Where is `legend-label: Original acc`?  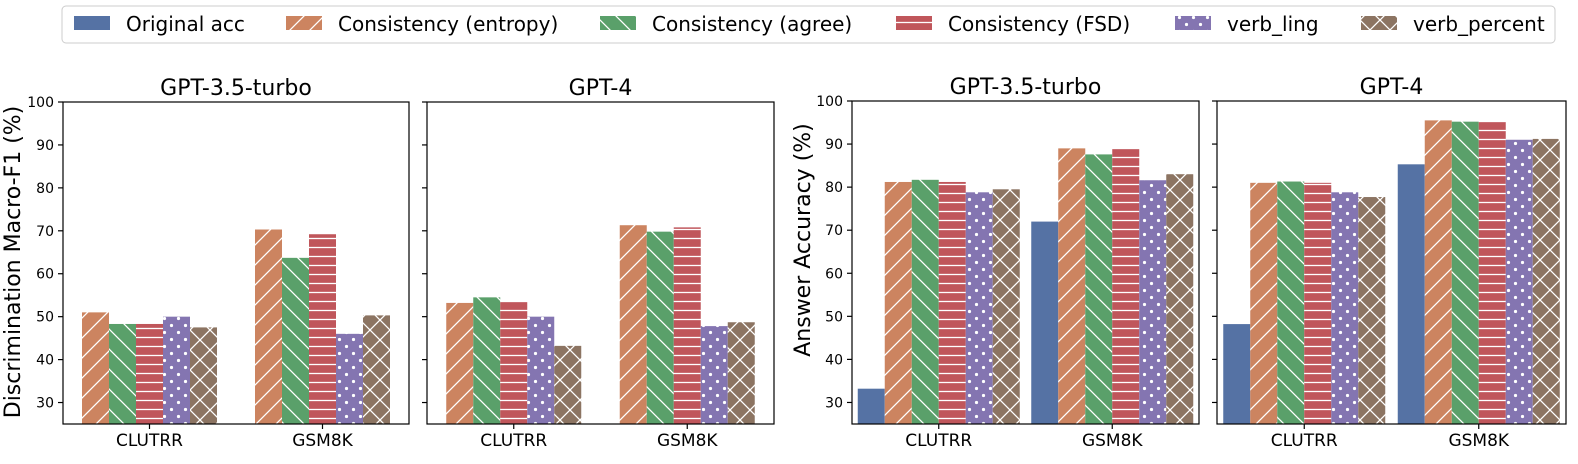 legend-label: Original acc is located at coordinates (185, 24).